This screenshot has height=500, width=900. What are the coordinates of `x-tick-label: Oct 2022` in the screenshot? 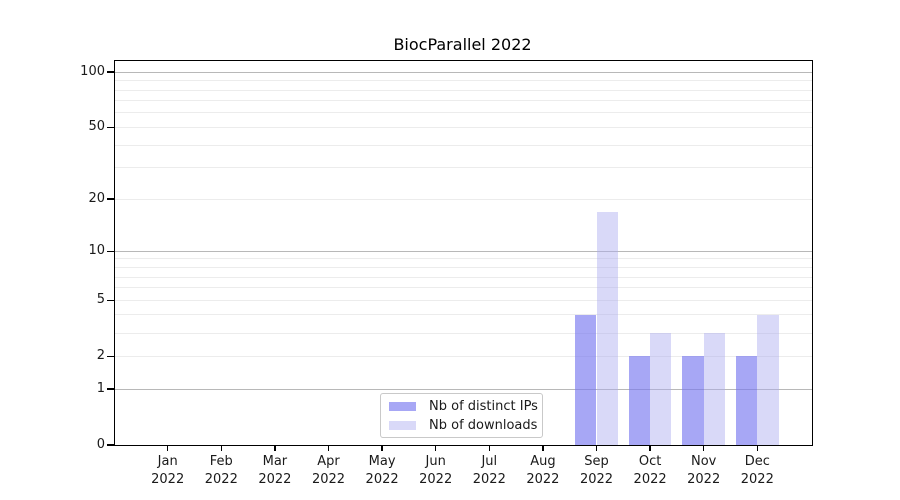 It's located at (650, 470).